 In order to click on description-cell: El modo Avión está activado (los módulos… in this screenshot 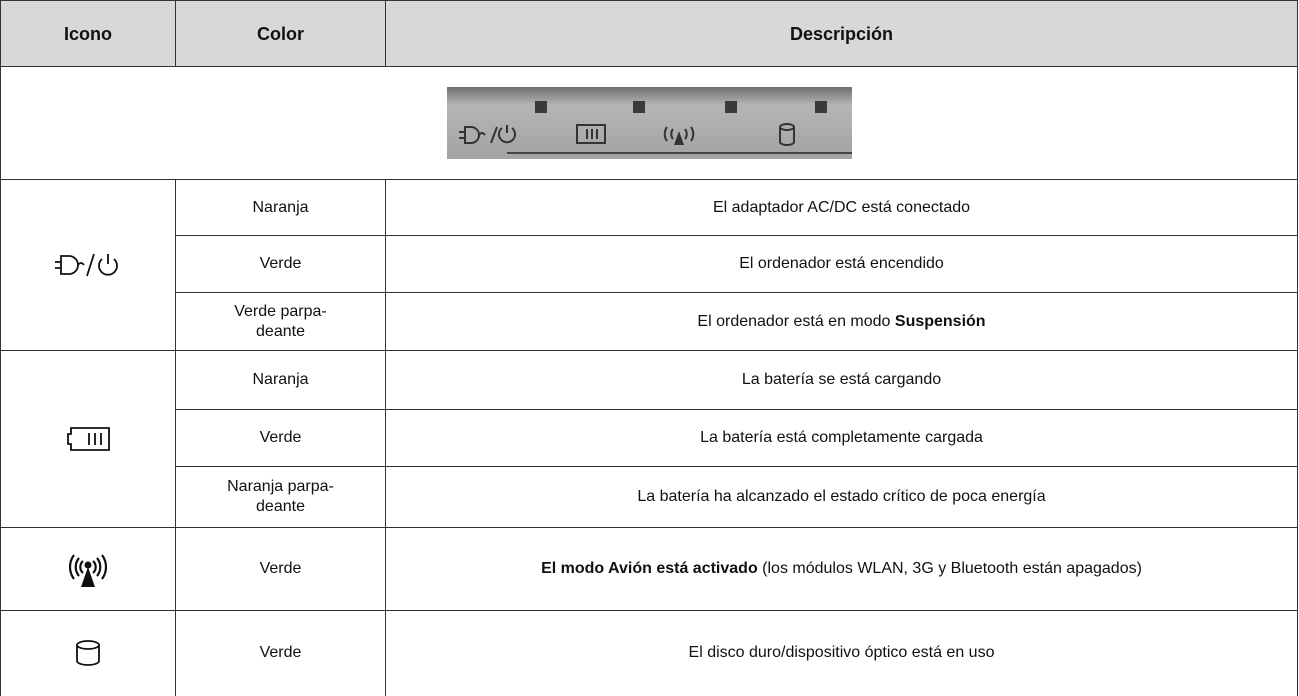, I will do `click(841, 569)`.